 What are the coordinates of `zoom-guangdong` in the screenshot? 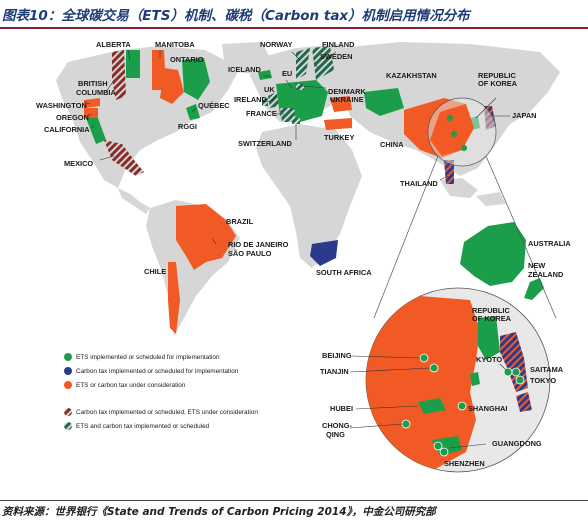 It's located at (447, 446).